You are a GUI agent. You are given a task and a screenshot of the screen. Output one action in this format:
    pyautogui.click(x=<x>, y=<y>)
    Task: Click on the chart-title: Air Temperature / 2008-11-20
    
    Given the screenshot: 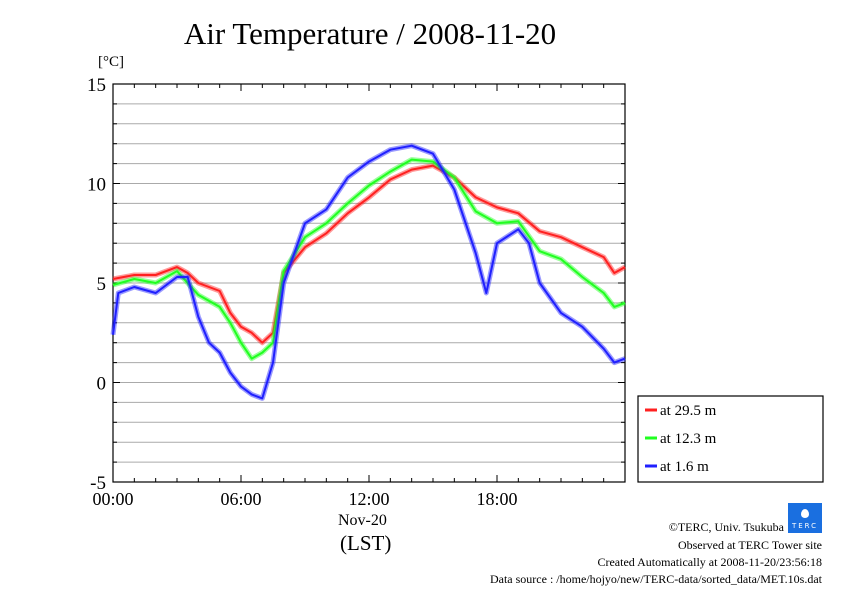 What is the action you would take?
    pyautogui.click(x=370, y=33)
    